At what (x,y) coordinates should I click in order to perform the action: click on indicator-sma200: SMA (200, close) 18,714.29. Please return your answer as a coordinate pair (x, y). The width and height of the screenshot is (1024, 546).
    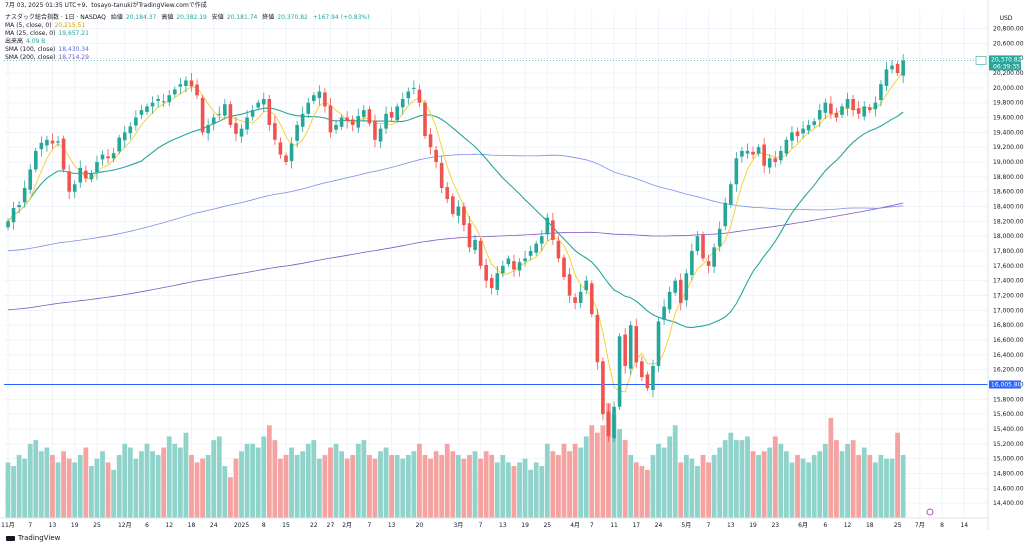
    Looking at the image, I should click on (48, 58).